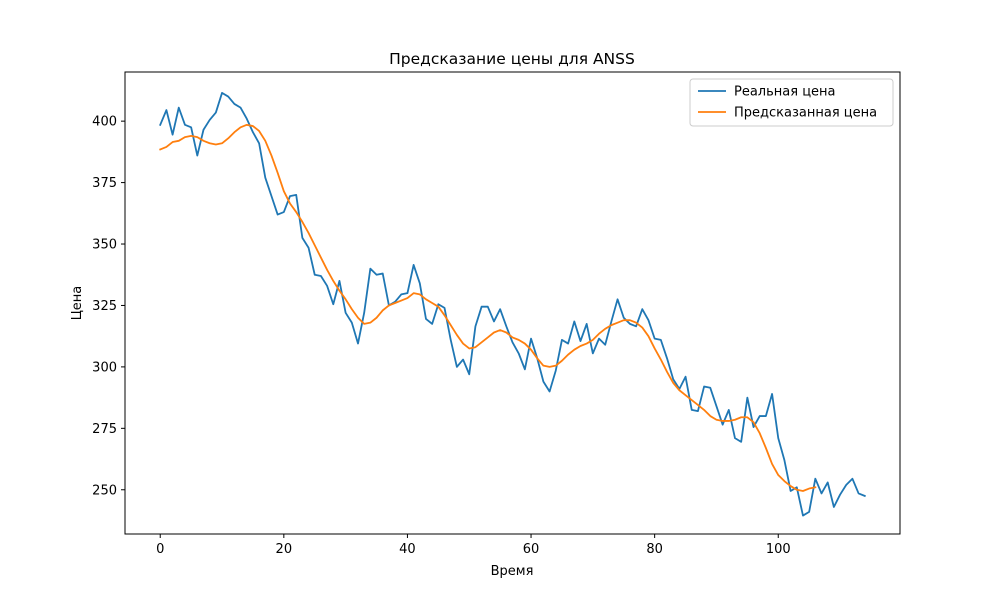 Image resolution: width=1000 pixels, height=600 pixels. Describe the element at coordinates (778, 549) in the screenshot. I see `x-tick-label: 100` at that location.